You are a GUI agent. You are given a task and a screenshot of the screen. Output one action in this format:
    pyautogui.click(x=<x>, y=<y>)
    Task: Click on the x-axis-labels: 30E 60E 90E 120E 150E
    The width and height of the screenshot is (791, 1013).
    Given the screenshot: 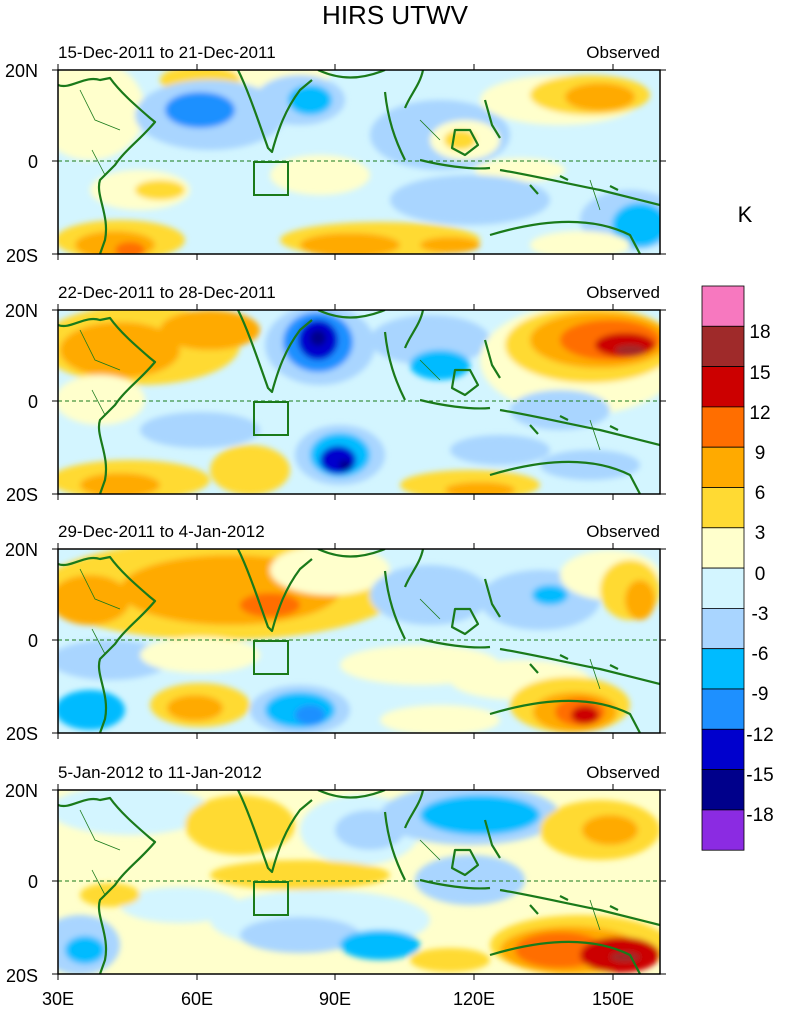 What is the action you would take?
    pyautogui.click(x=338, y=999)
    